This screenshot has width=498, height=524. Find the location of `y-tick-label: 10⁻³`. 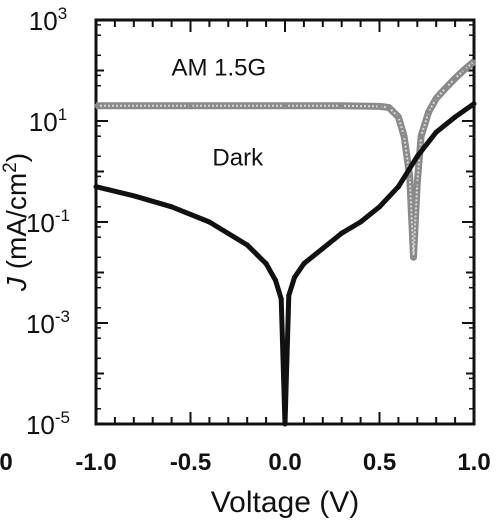

y-tick-label: 10⁻³ is located at coordinates (48, 323).